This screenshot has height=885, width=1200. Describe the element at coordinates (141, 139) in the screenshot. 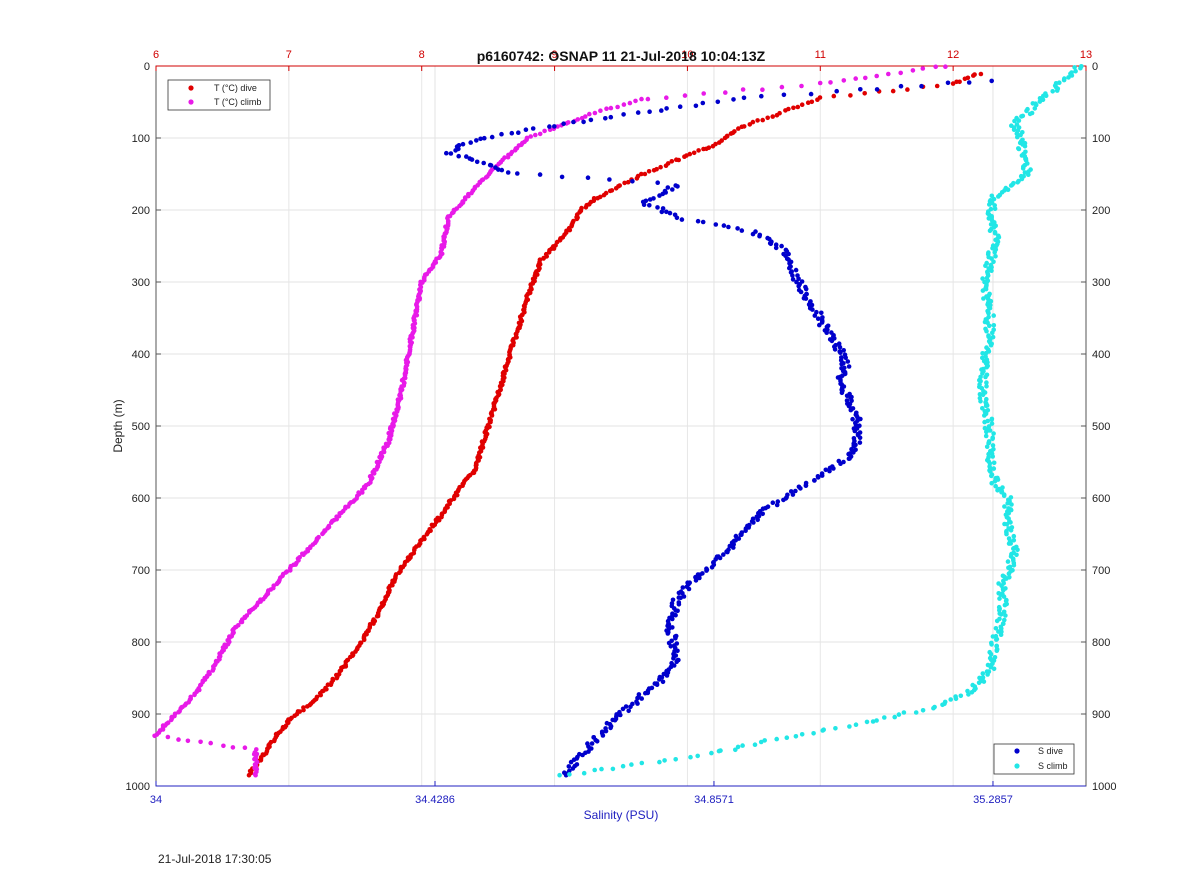

I see `y-tick-label-left: 100` at that location.